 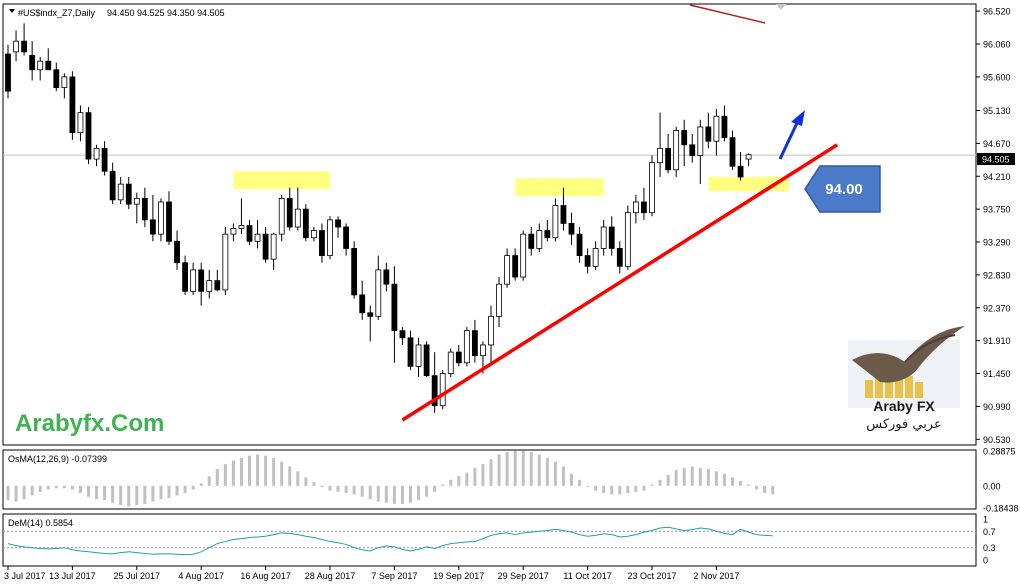 What do you see at coordinates (1001, 509) in the screenshot?
I see `osma-tick-label: -0.18438` at bounding box center [1001, 509].